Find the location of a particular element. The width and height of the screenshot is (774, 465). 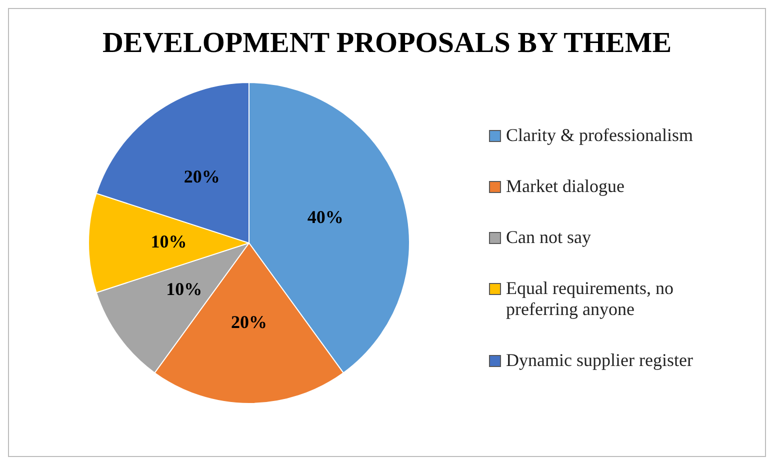

legend-label: Dynamic supplier register is located at coordinates (599, 360).